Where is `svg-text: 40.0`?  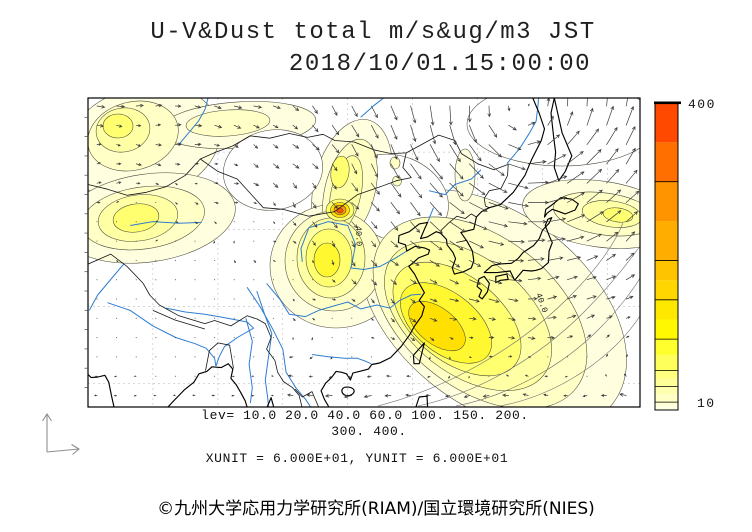 svg-text: 40.0 is located at coordinates (358, 236).